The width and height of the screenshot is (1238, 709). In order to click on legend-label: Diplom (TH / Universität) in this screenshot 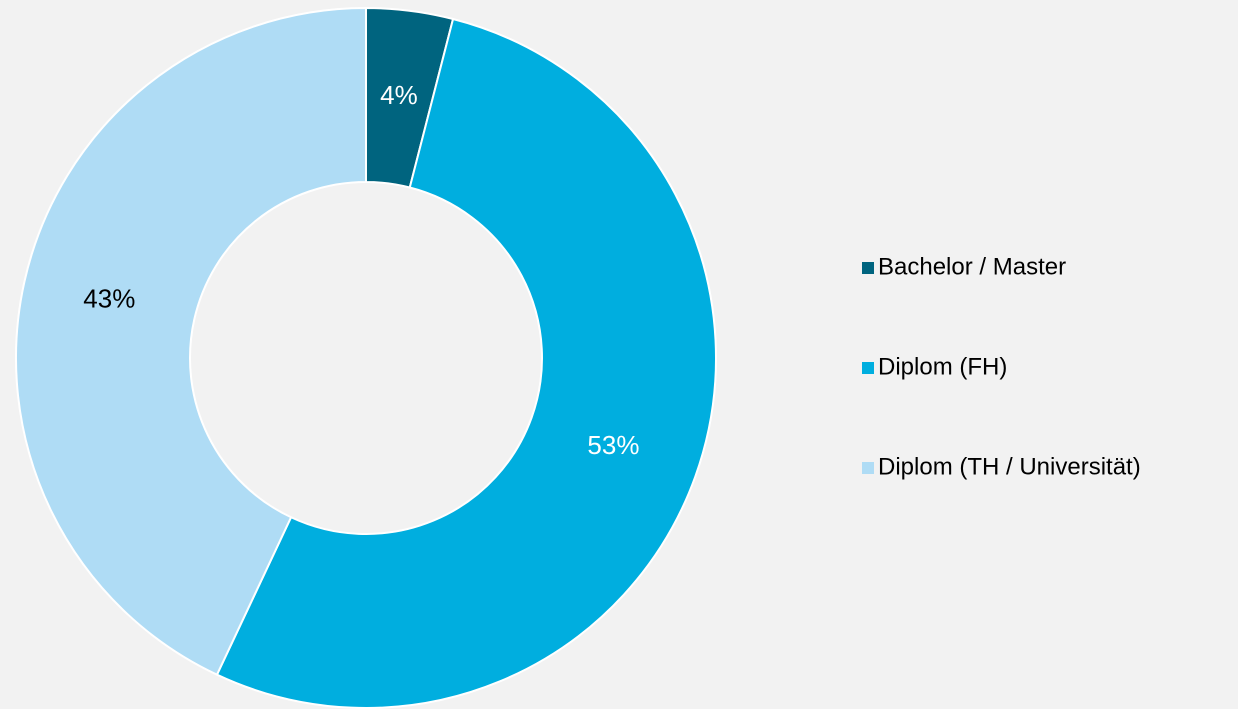, I will do `click(1009, 466)`.